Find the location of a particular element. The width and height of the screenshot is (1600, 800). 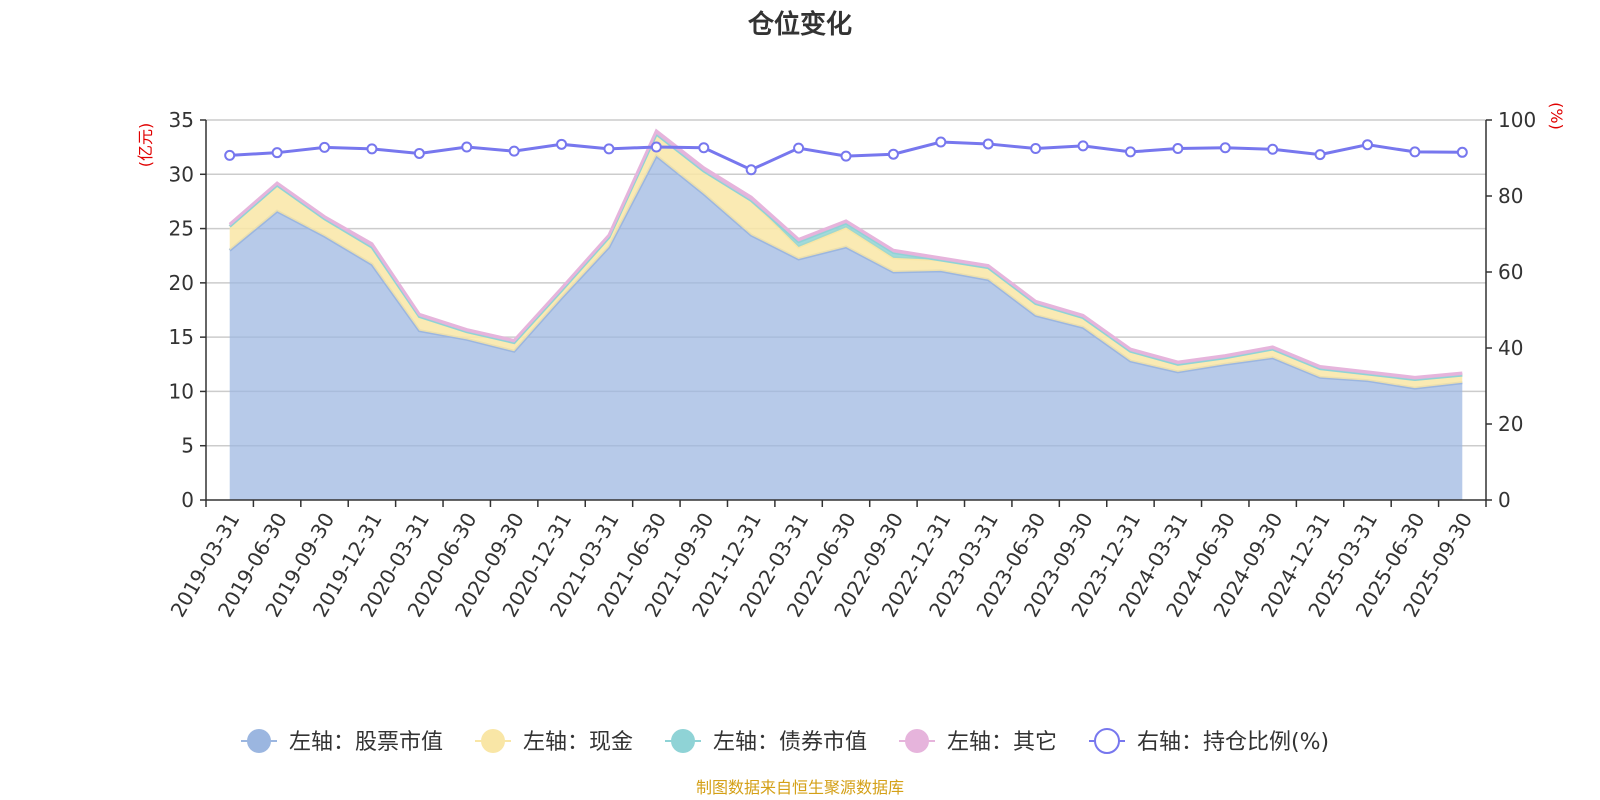

right-axis-unit: (%) is located at coordinates (1556, 116).